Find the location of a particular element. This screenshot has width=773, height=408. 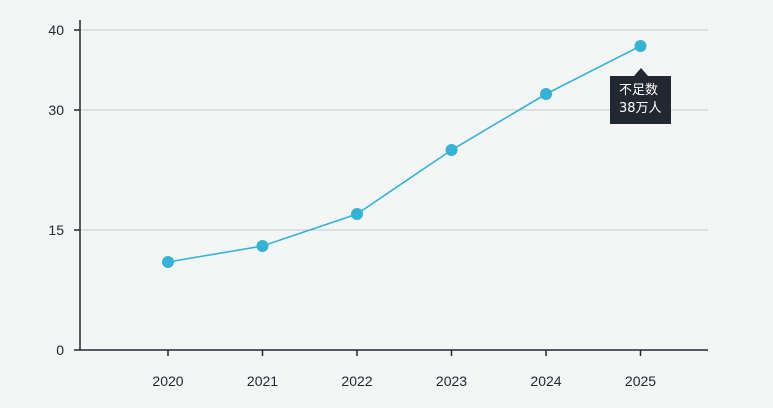

annotation-line1: 不足数 is located at coordinates (639, 90).